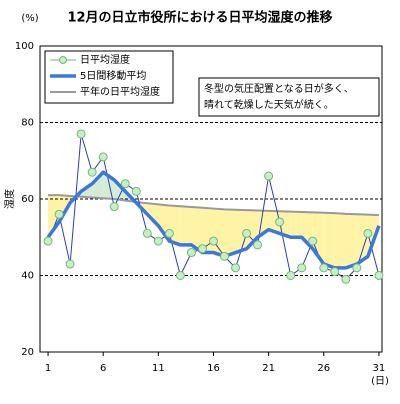 The width and height of the screenshot is (400, 404). I want to click on y-tick-label: 80, so click(27, 123).